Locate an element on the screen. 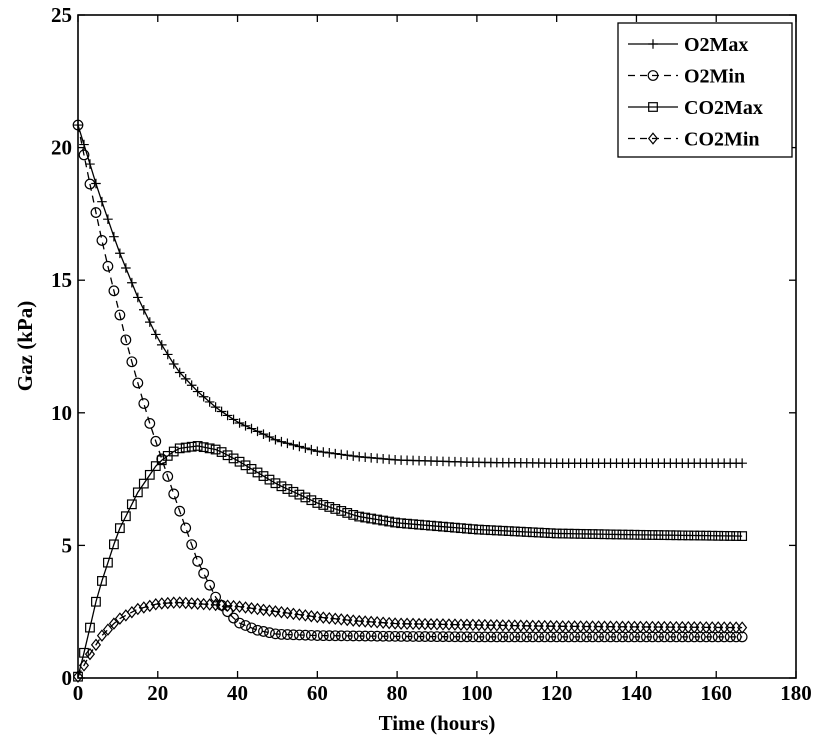 This screenshot has width=827, height=742. x-tick-label: 100 is located at coordinates (477, 693).